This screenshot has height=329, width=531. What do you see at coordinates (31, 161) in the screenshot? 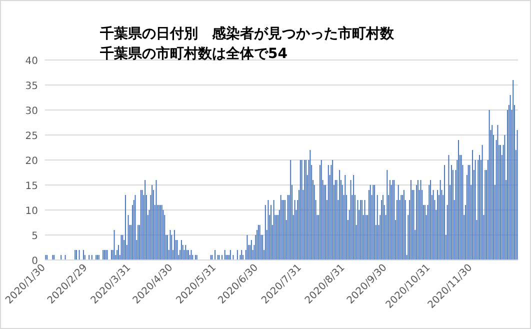
I see `y-tick-label: 20` at bounding box center [31, 161].